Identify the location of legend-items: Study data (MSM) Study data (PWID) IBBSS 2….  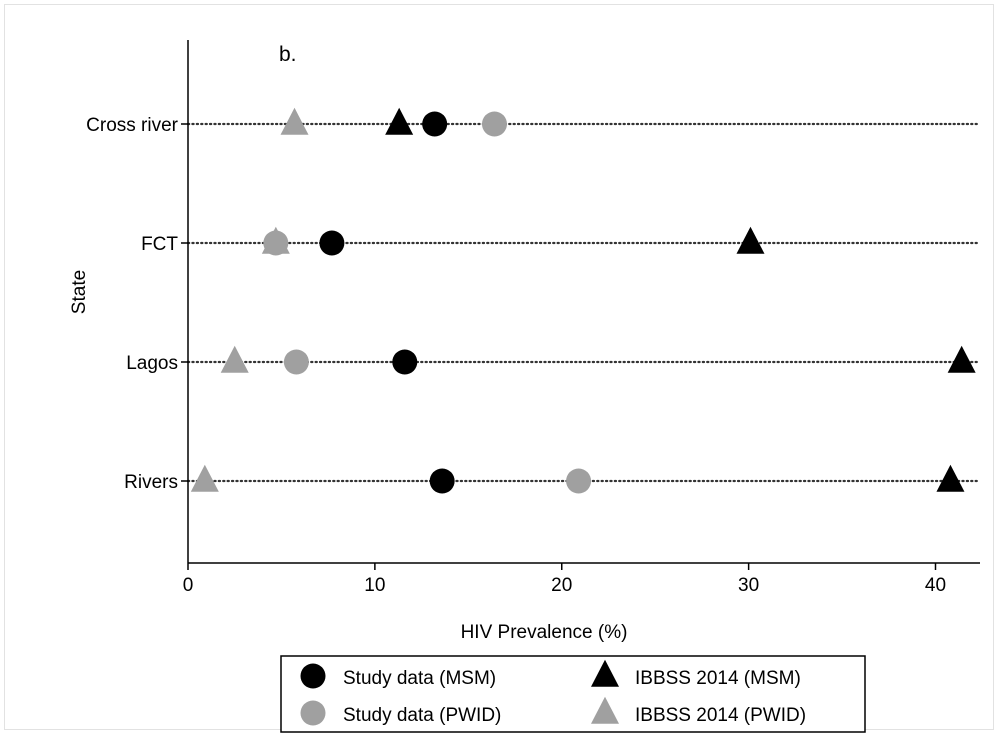
(553, 692).